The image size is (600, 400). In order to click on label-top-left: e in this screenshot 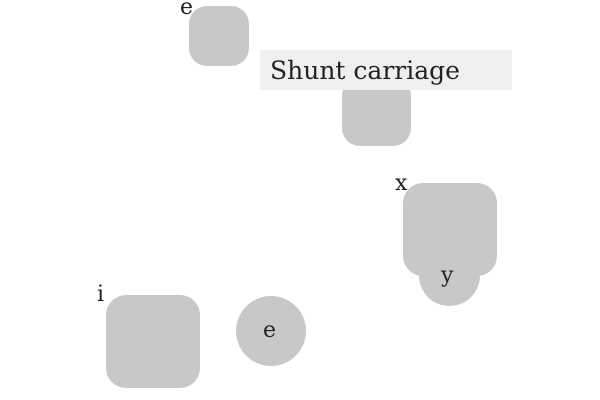, I will do `click(187, 10)`.